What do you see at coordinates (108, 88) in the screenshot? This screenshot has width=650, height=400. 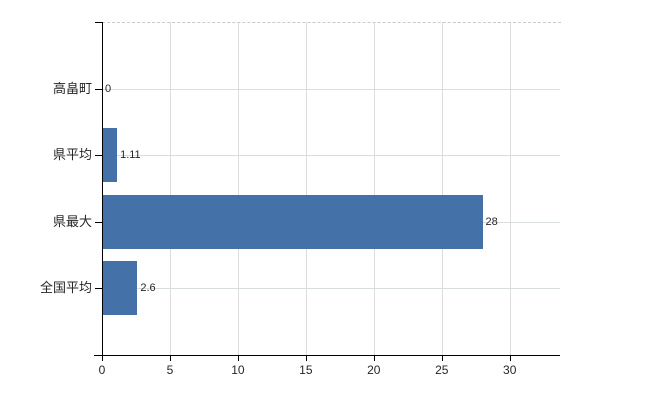 I see `value-label: 0` at bounding box center [108, 88].